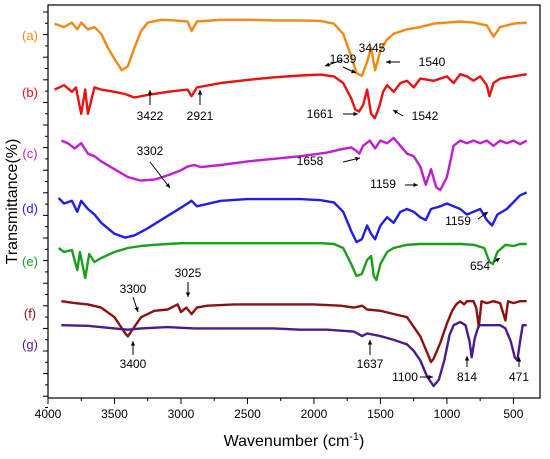  I want to click on annotation-label: 1661, so click(320, 114).